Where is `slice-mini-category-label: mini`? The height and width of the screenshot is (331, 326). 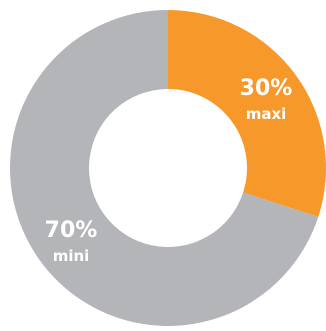 slice-mini-category-label: mini is located at coordinates (71, 256).